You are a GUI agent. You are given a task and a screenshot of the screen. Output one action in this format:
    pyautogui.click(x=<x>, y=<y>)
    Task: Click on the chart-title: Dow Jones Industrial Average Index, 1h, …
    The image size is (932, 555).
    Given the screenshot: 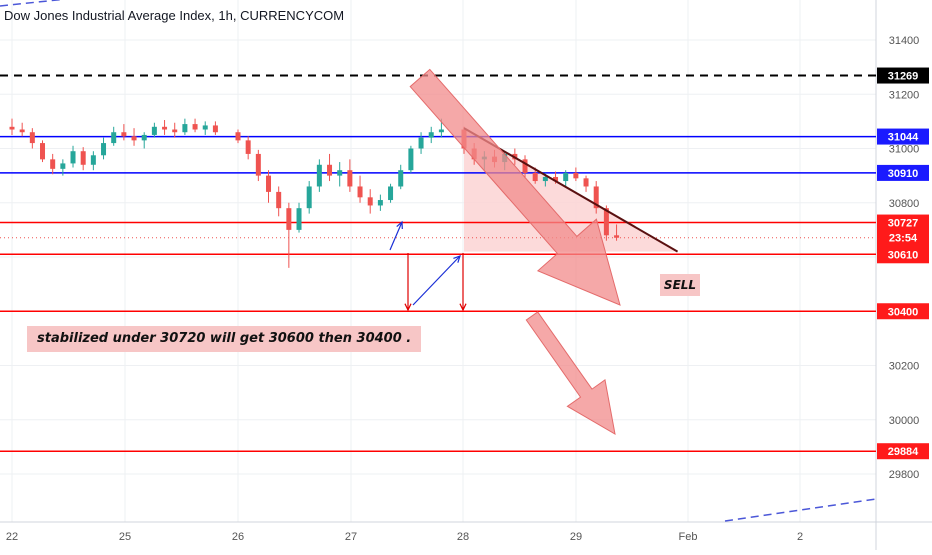 What is the action you would take?
    pyautogui.click(x=174, y=15)
    